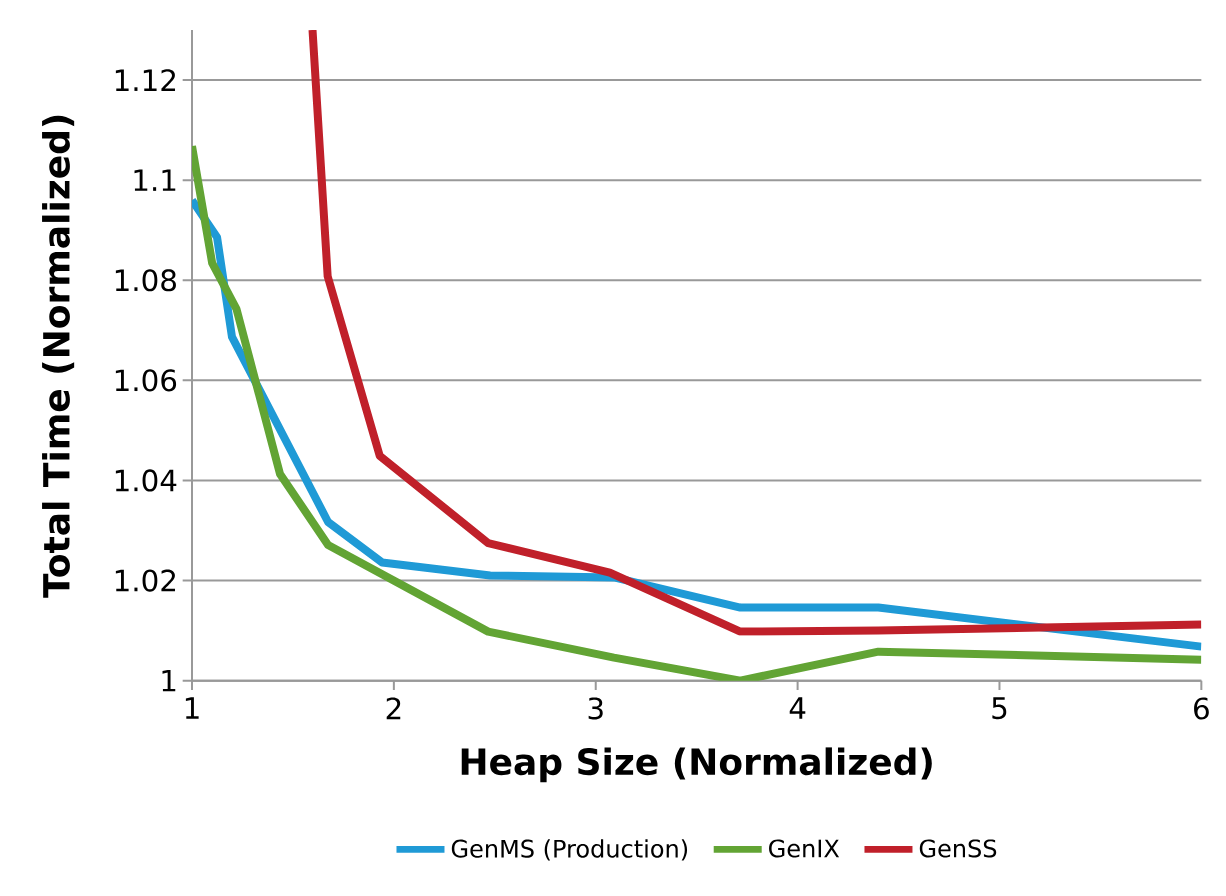 Image resolution: width=1226 pixels, height=896 pixels. What do you see at coordinates (595, 708) in the screenshot?
I see `x-tick-label: 3` at bounding box center [595, 708].